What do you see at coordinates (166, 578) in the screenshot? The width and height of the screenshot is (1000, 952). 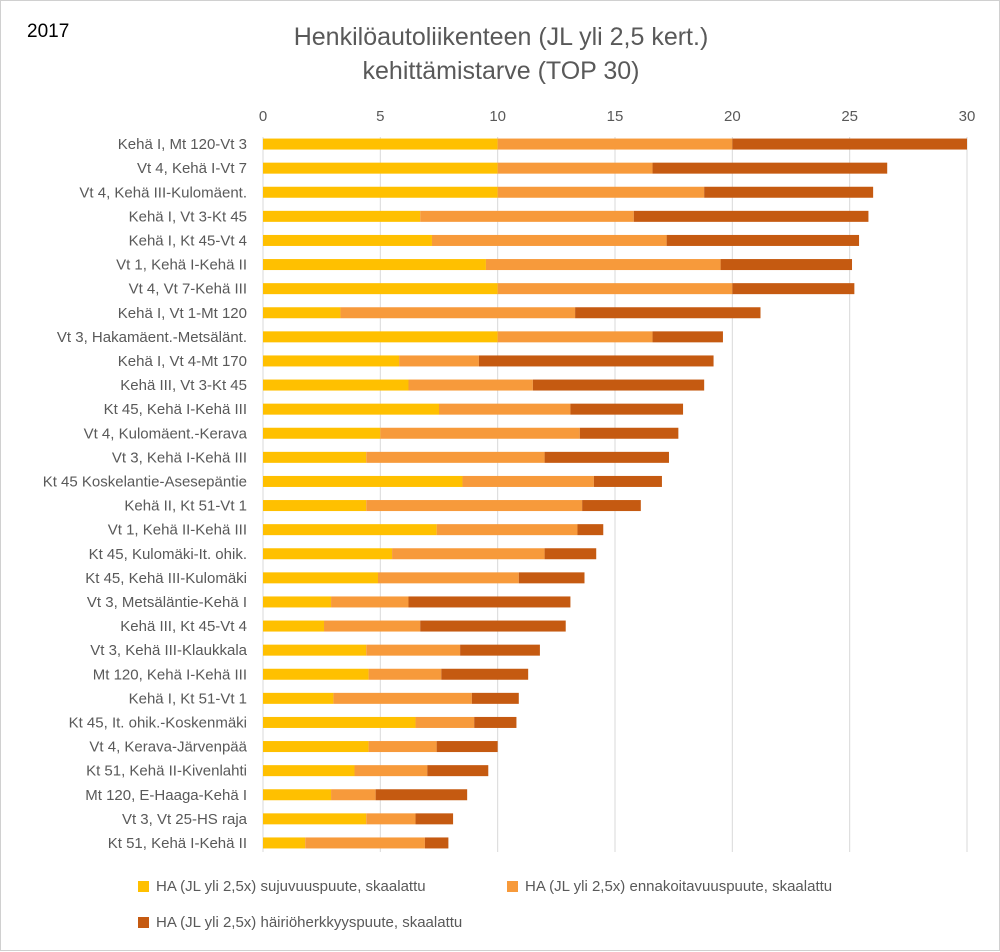 I see `category-label: Kt 45, Kehä III-Kulomäki` at bounding box center [166, 578].